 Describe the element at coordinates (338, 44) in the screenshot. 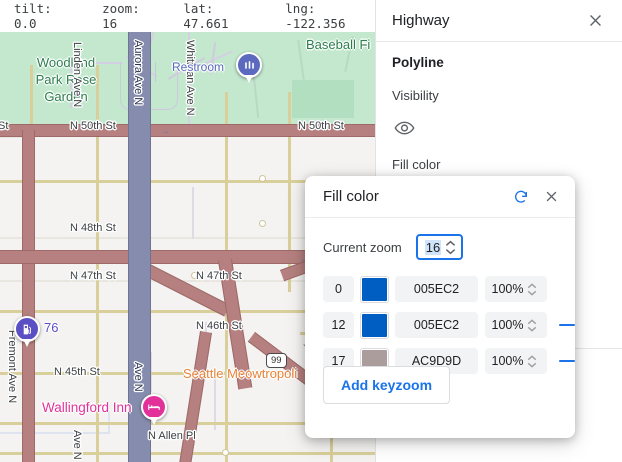

I see `baseball-field-label: Baseball Fi` at that location.